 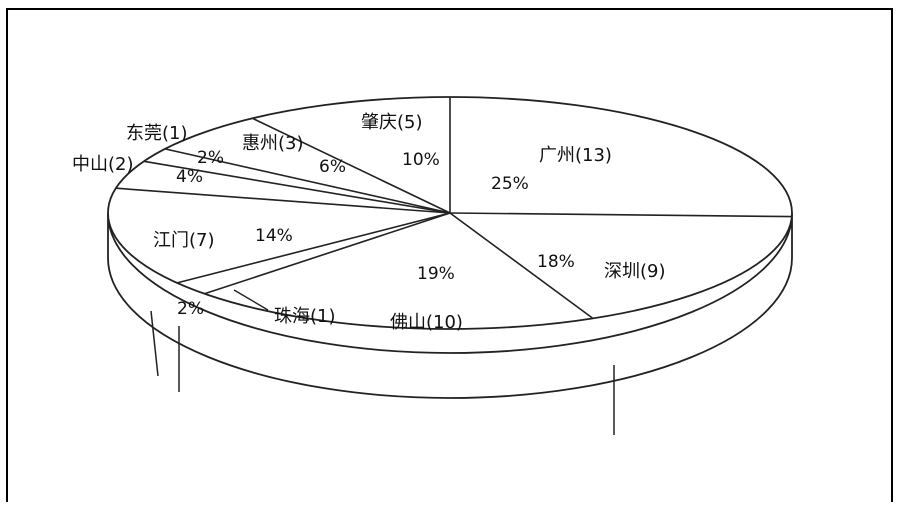 I want to click on pct-dongguan: 2%, so click(x=210, y=158).